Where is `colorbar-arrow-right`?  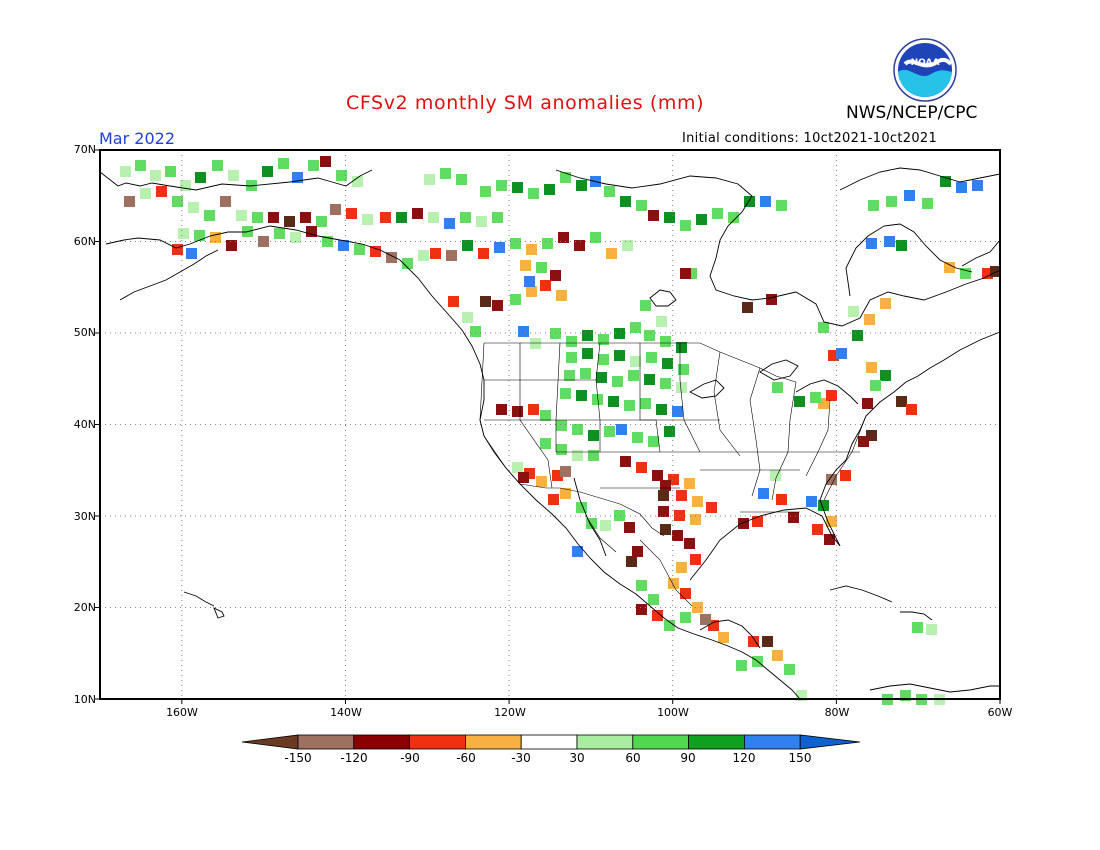
colorbar-arrow-right is located at coordinates (830, 742).